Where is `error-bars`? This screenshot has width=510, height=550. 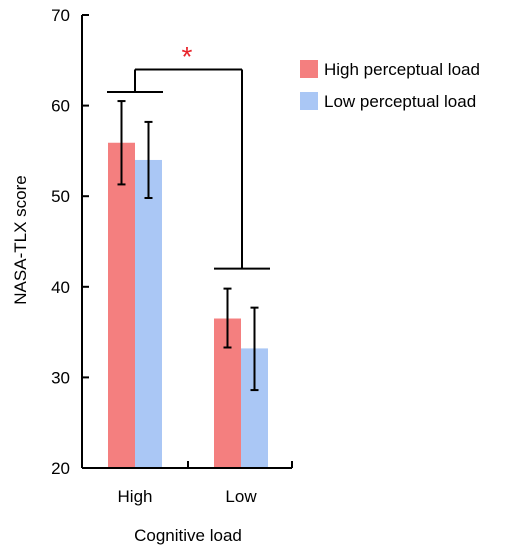 error-bars is located at coordinates (188, 246).